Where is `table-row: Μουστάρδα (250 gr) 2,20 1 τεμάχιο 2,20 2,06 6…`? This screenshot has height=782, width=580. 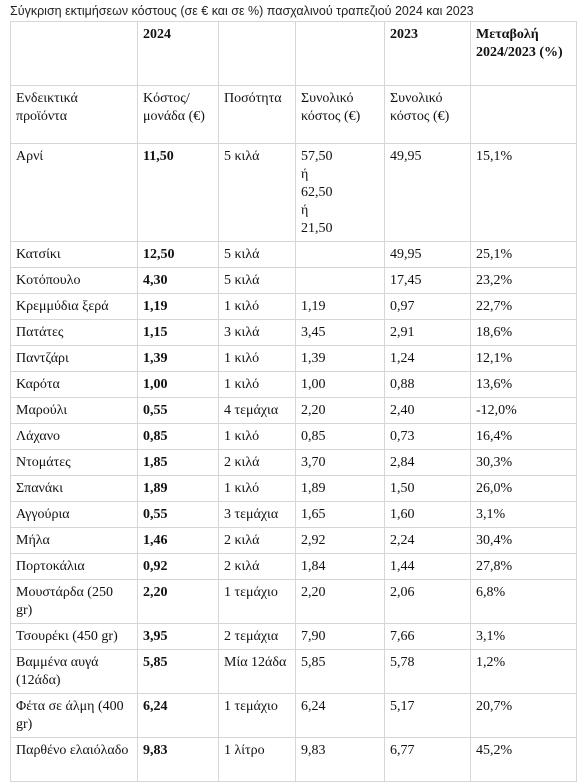 table-row: Μουστάρδα (250 gr) 2,20 1 τεμάχιο 2,20 2,06 6… is located at coordinates (293, 601).